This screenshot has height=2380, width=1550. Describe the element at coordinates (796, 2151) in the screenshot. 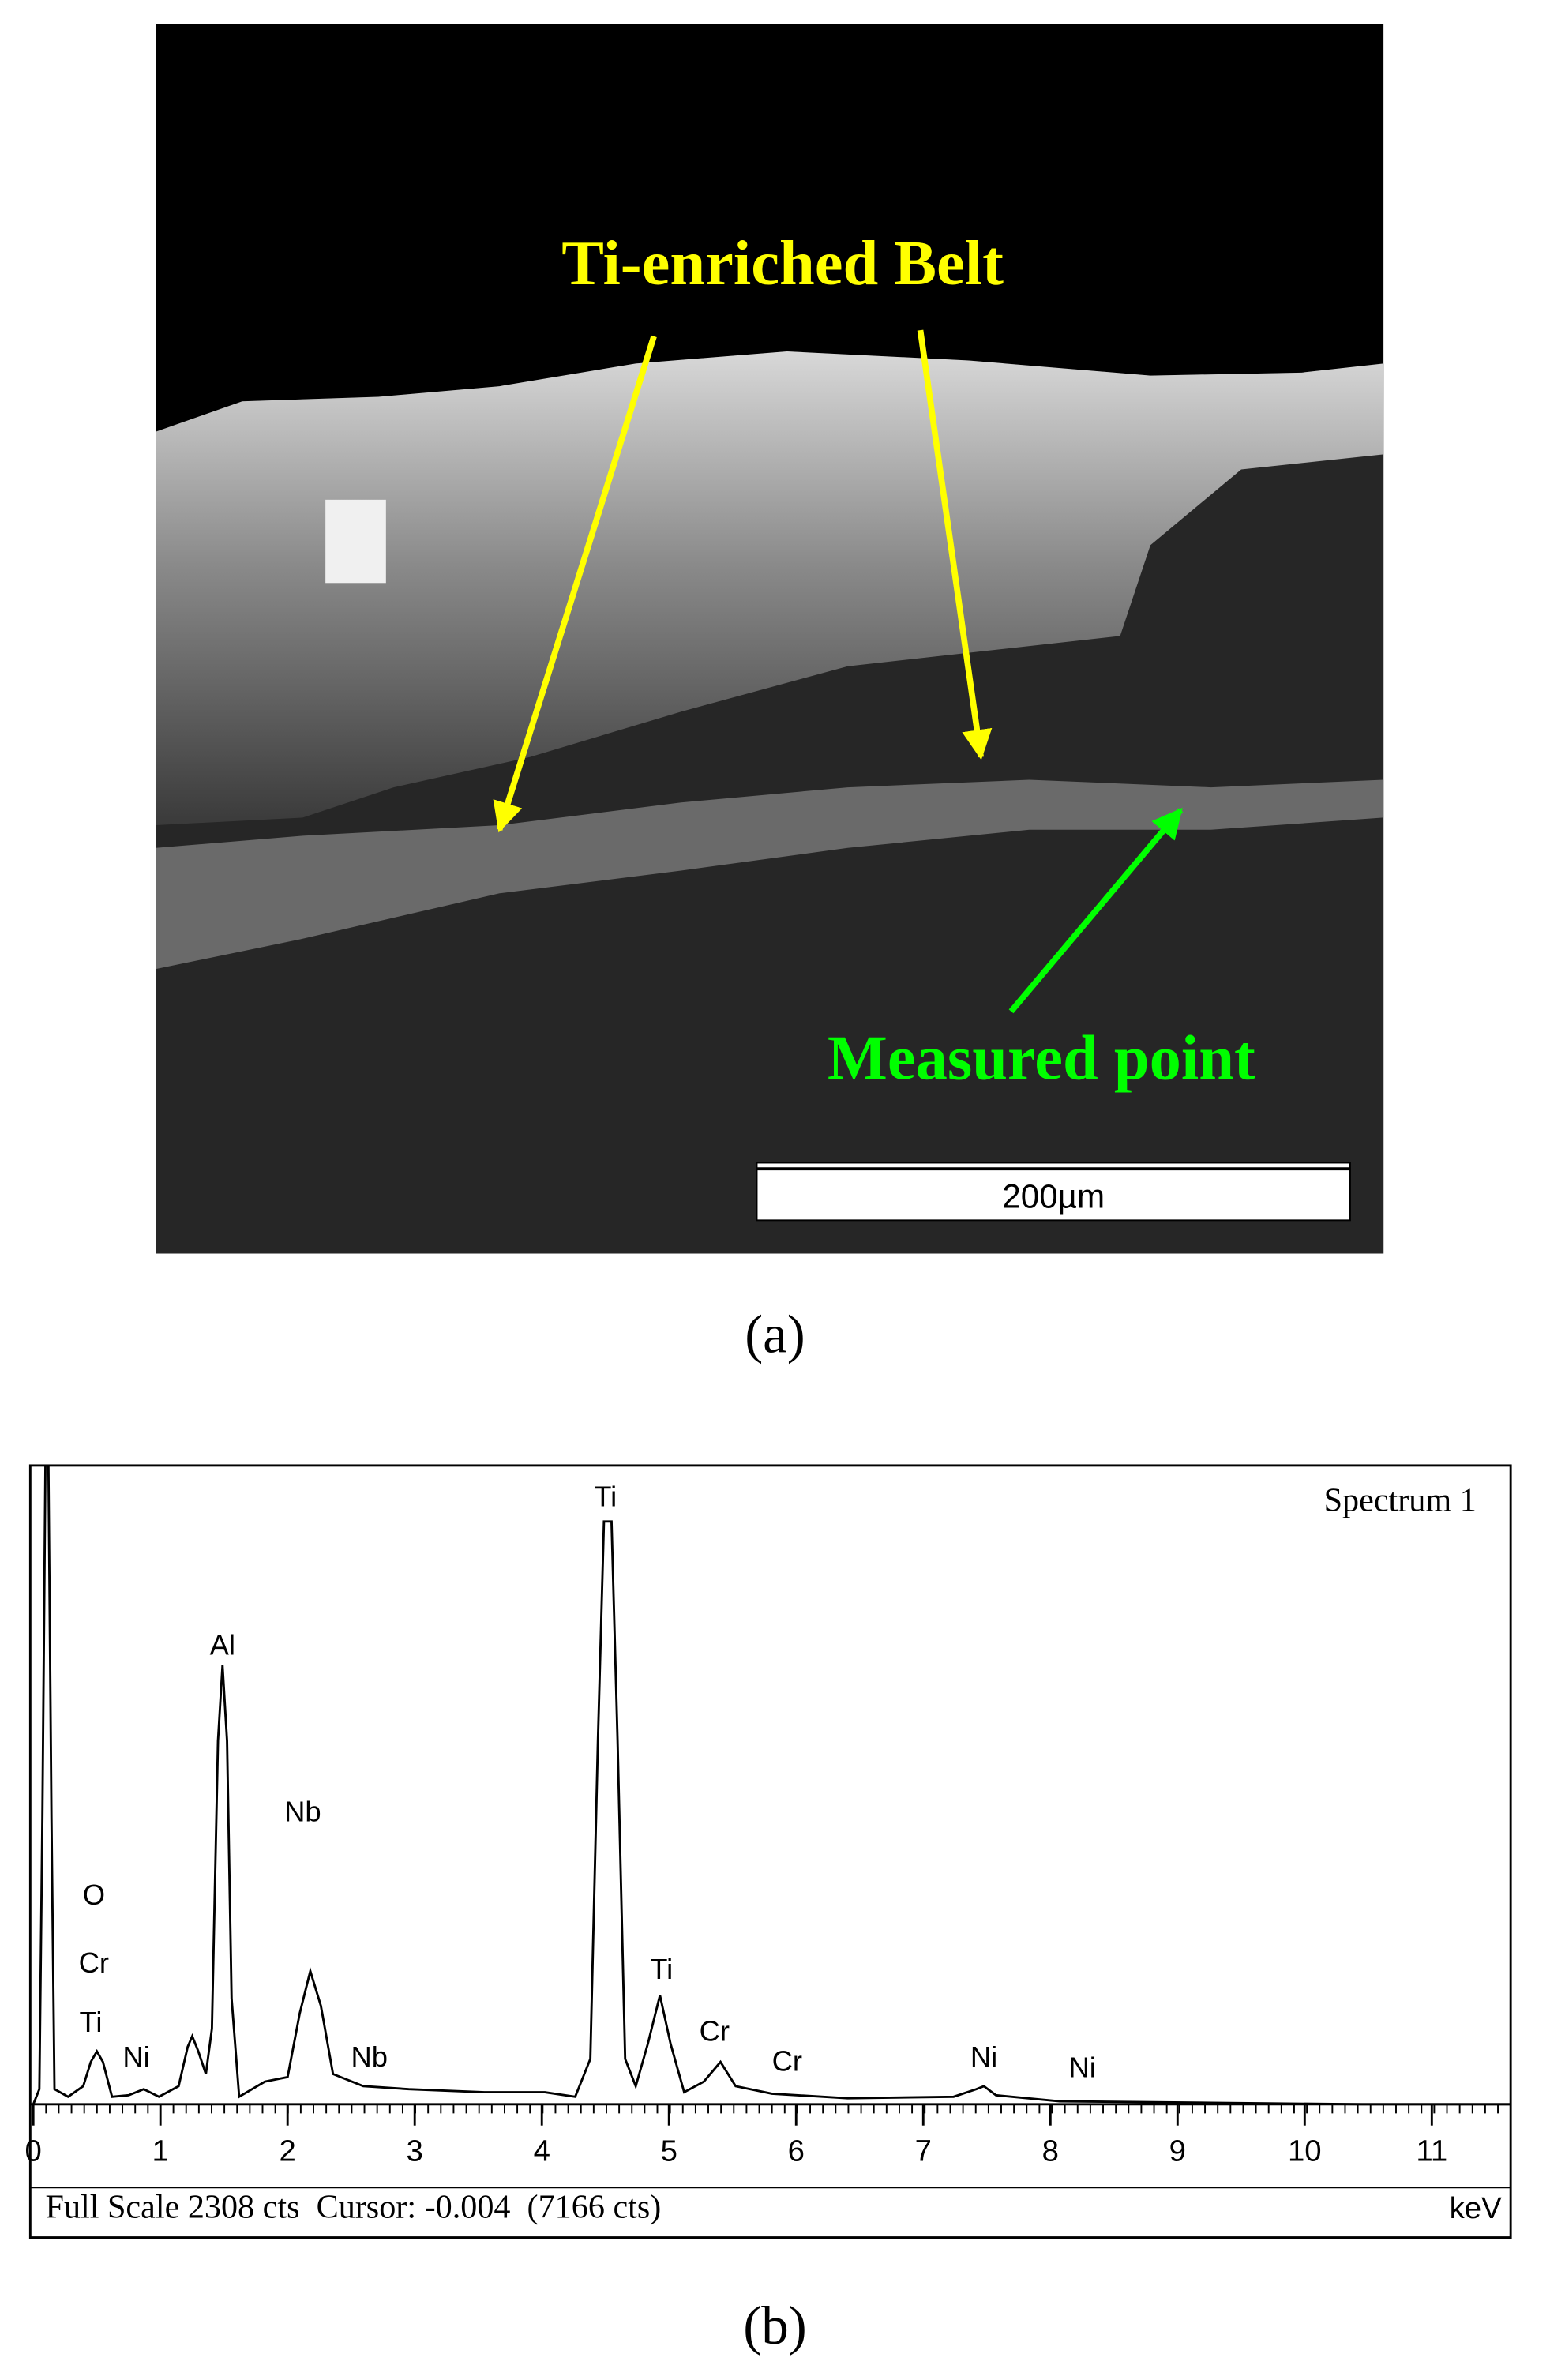

I see `x-tick-label: 6` at that location.